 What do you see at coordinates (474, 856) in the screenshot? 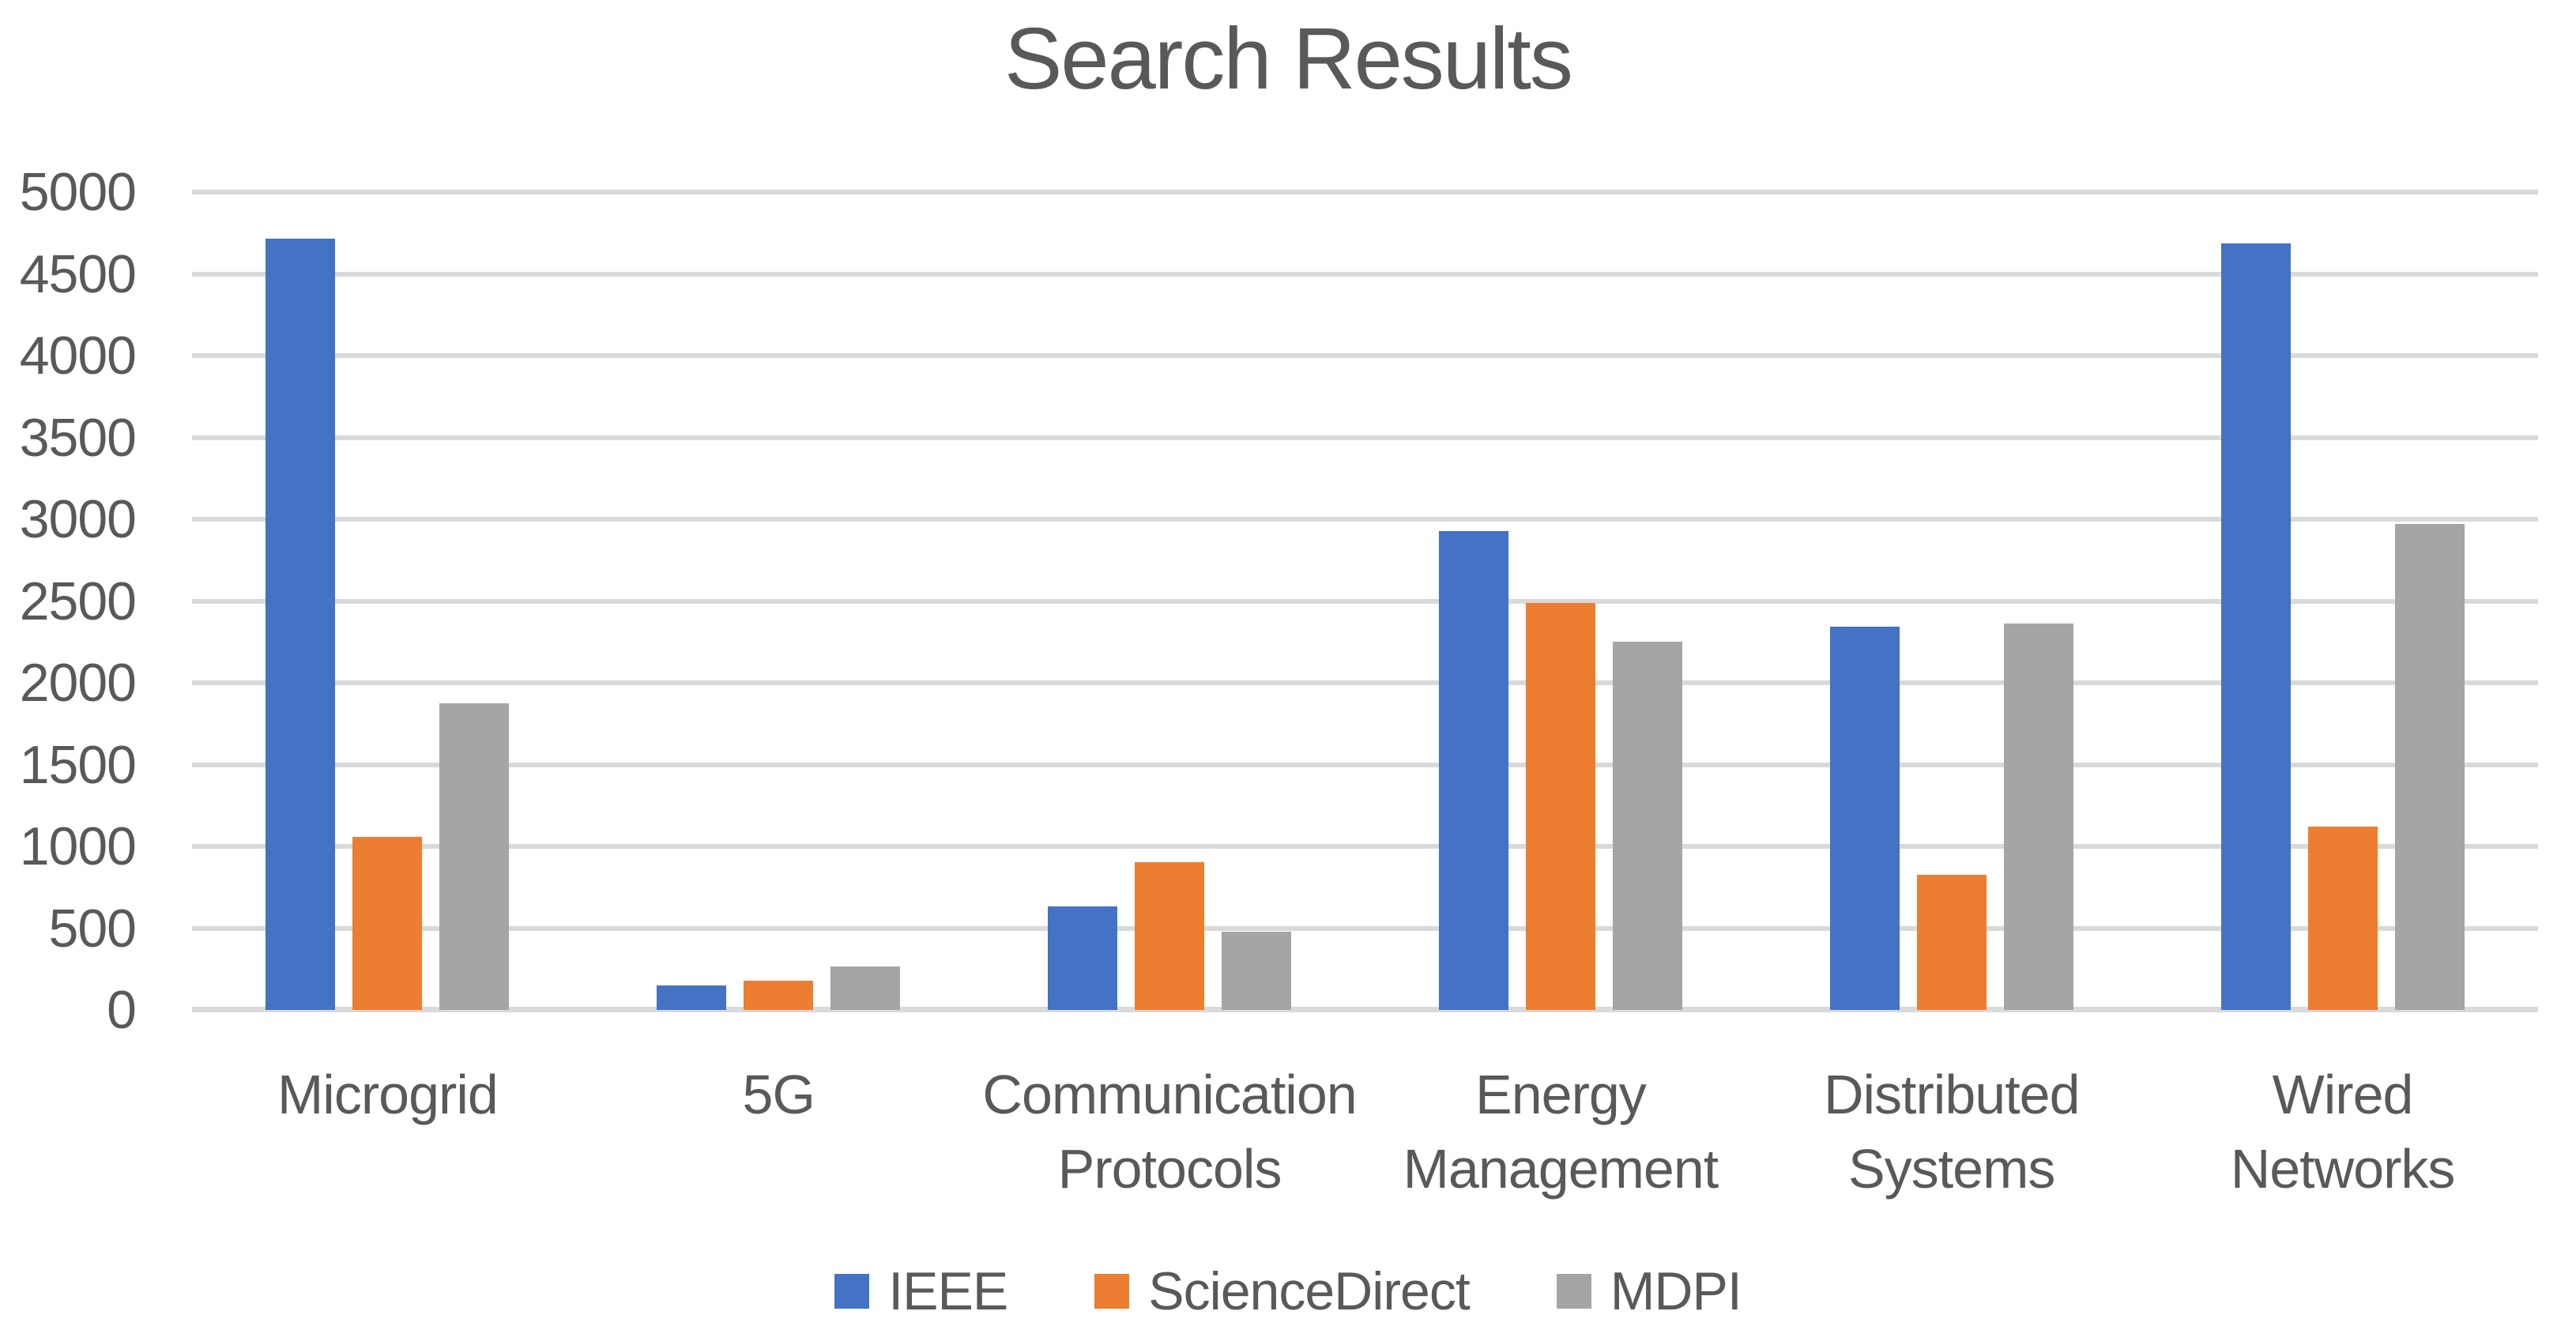
I see `bar-mdpi-microgrid` at bounding box center [474, 856].